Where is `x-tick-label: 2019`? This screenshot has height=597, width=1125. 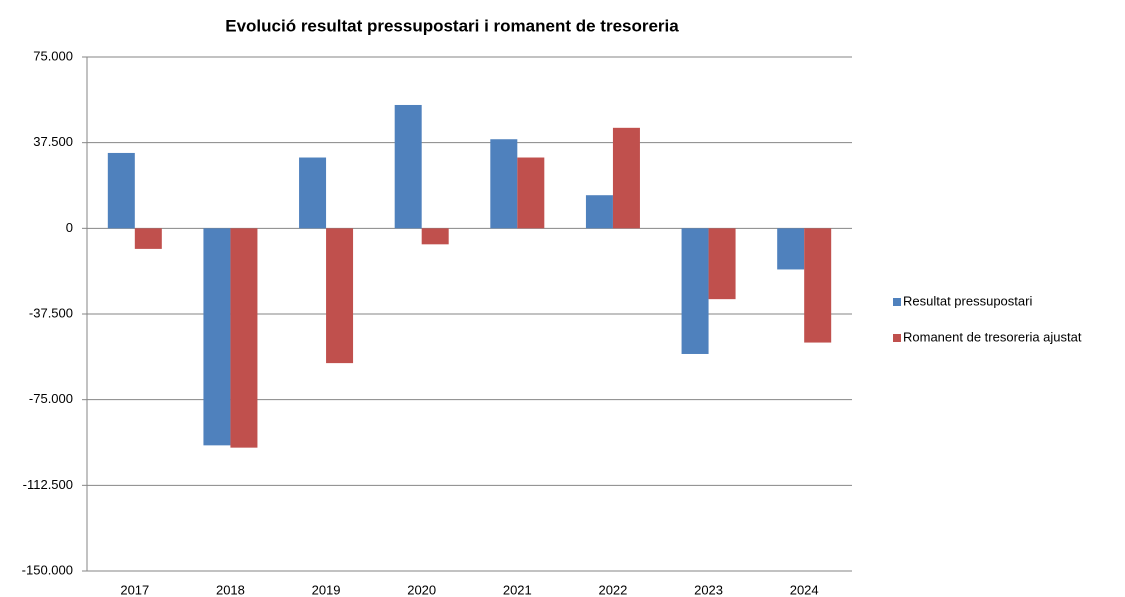 x-tick-label: 2019 is located at coordinates (326, 589).